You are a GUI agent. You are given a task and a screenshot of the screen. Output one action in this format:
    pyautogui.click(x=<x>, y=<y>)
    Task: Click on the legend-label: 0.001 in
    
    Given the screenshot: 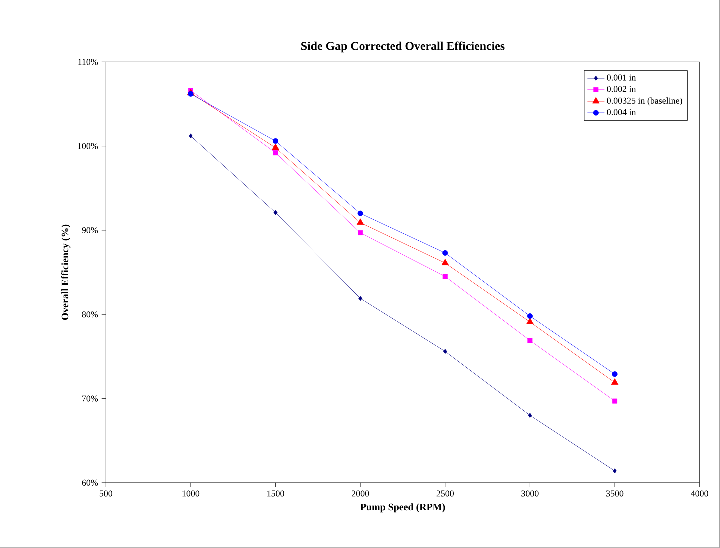 What is the action you would take?
    pyautogui.click(x=621, y=77)
    